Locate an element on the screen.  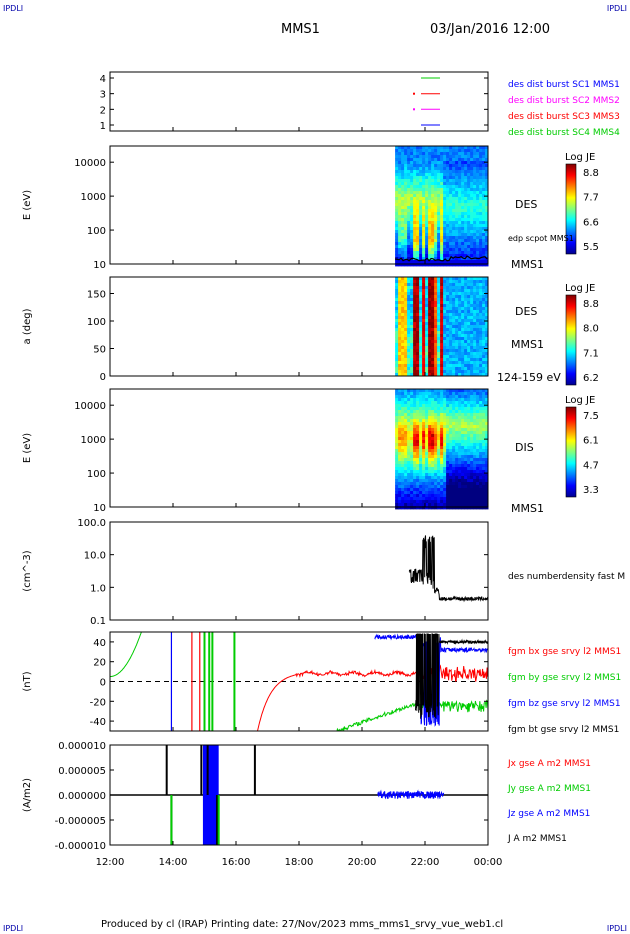
corner-label-bottom-right: IPDLI is located at coordinates (616, 928).